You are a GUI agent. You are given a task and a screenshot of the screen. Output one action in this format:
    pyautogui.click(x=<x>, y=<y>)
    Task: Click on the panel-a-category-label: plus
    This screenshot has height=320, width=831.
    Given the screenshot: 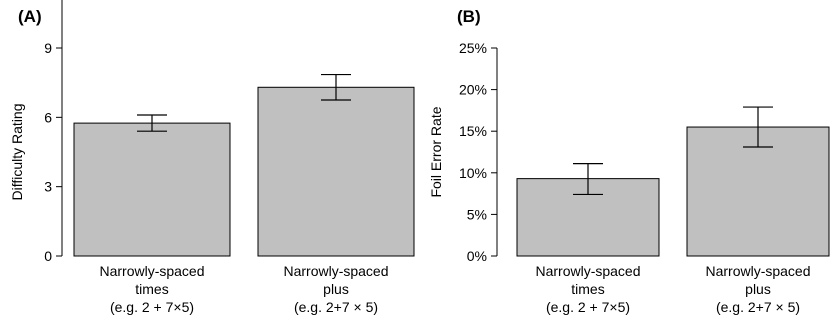 What is the action you would take?
    pyautogui.click(x=336, y=289)
    